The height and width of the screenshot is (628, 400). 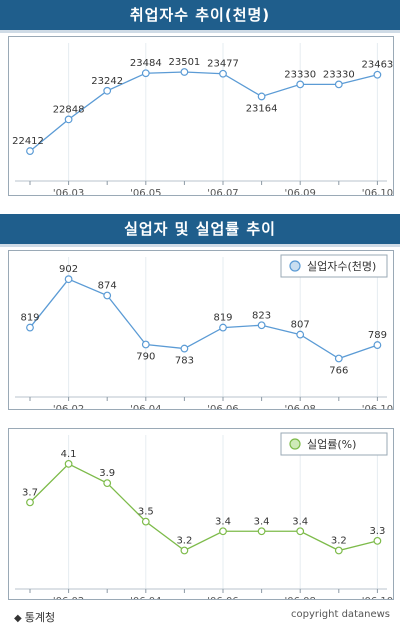 What do you see at coordinates (107, 81) in the screenshot?
I see `data-label: 23242` at bounding box center [107, 81].